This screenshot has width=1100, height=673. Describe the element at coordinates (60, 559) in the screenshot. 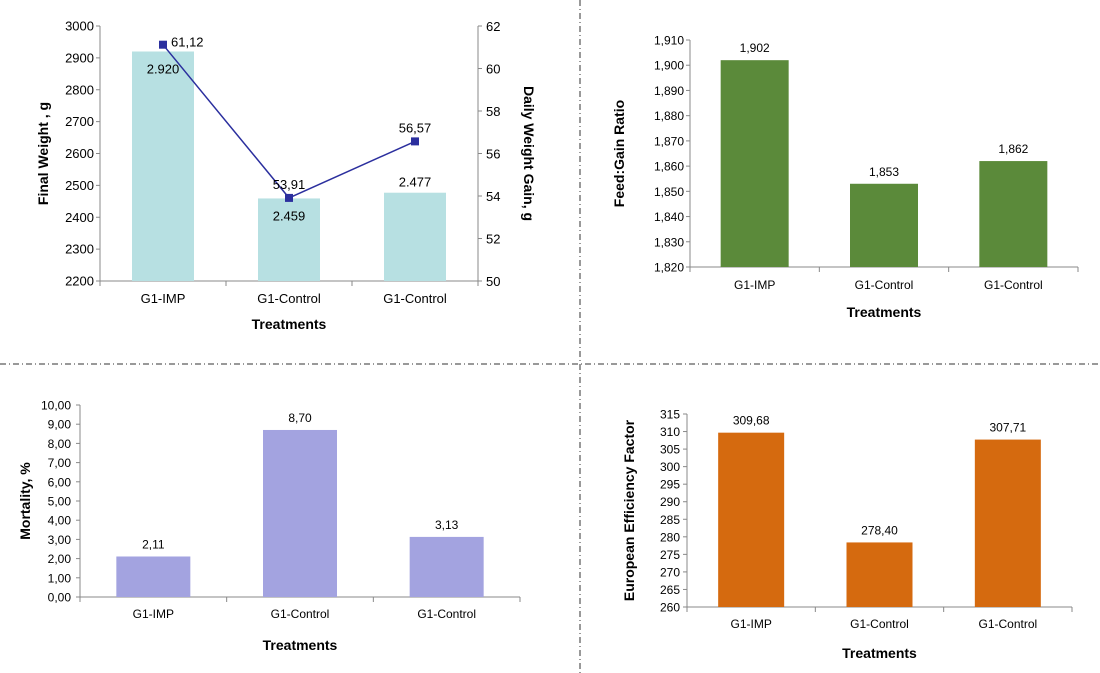

I see `y-tick-label: 2,00` at that location.